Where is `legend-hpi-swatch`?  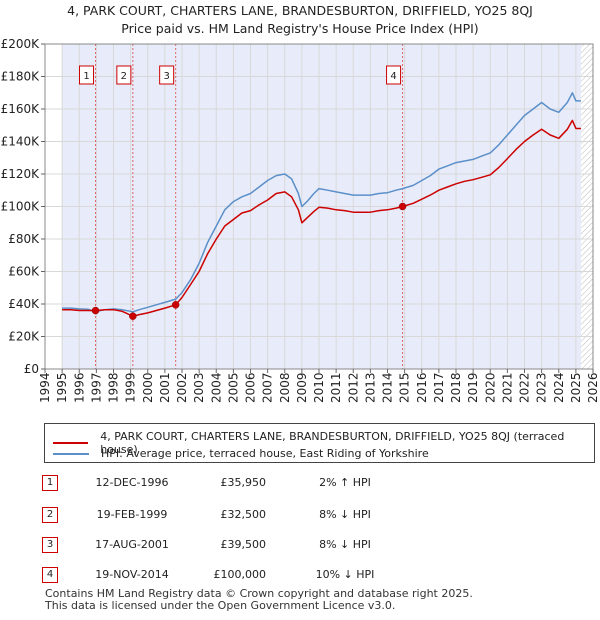
legend-hpi-swatch is located at coordinates (71, 453).